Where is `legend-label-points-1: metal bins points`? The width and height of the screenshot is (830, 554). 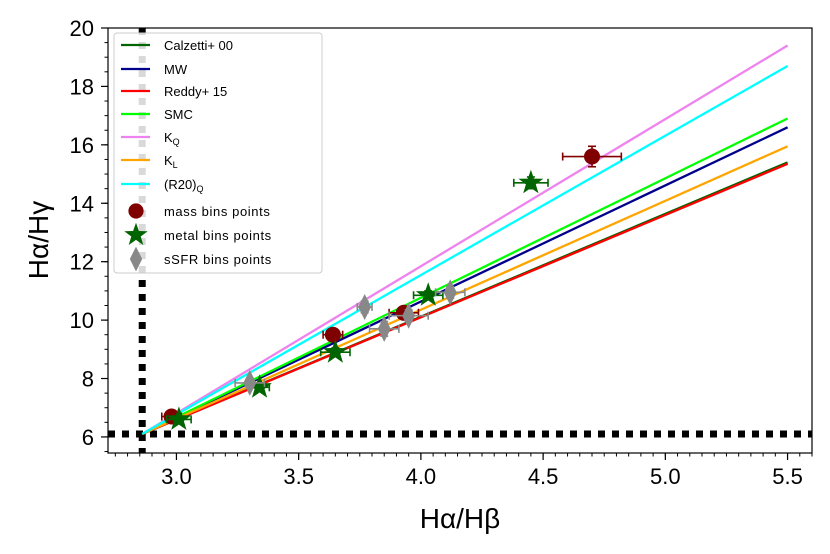 legend-label-points-1: metal bins points is located at coordinates (218, 235).